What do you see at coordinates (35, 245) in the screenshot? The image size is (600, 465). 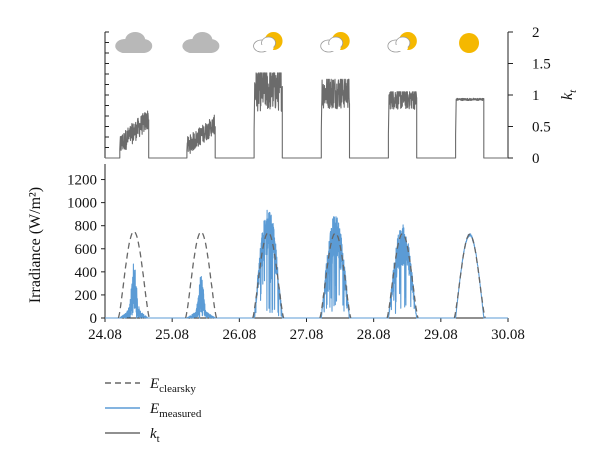 I see `y-axis-title: Irradiance (W/m²)` at bounding box center [35, 245].